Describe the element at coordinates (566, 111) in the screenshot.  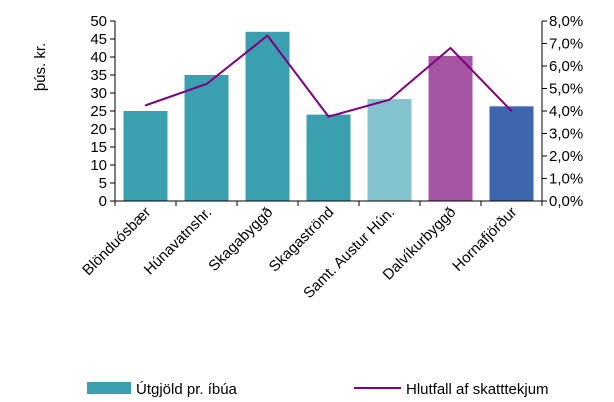
I see `y2-tick-label: 4,0%` at that location.